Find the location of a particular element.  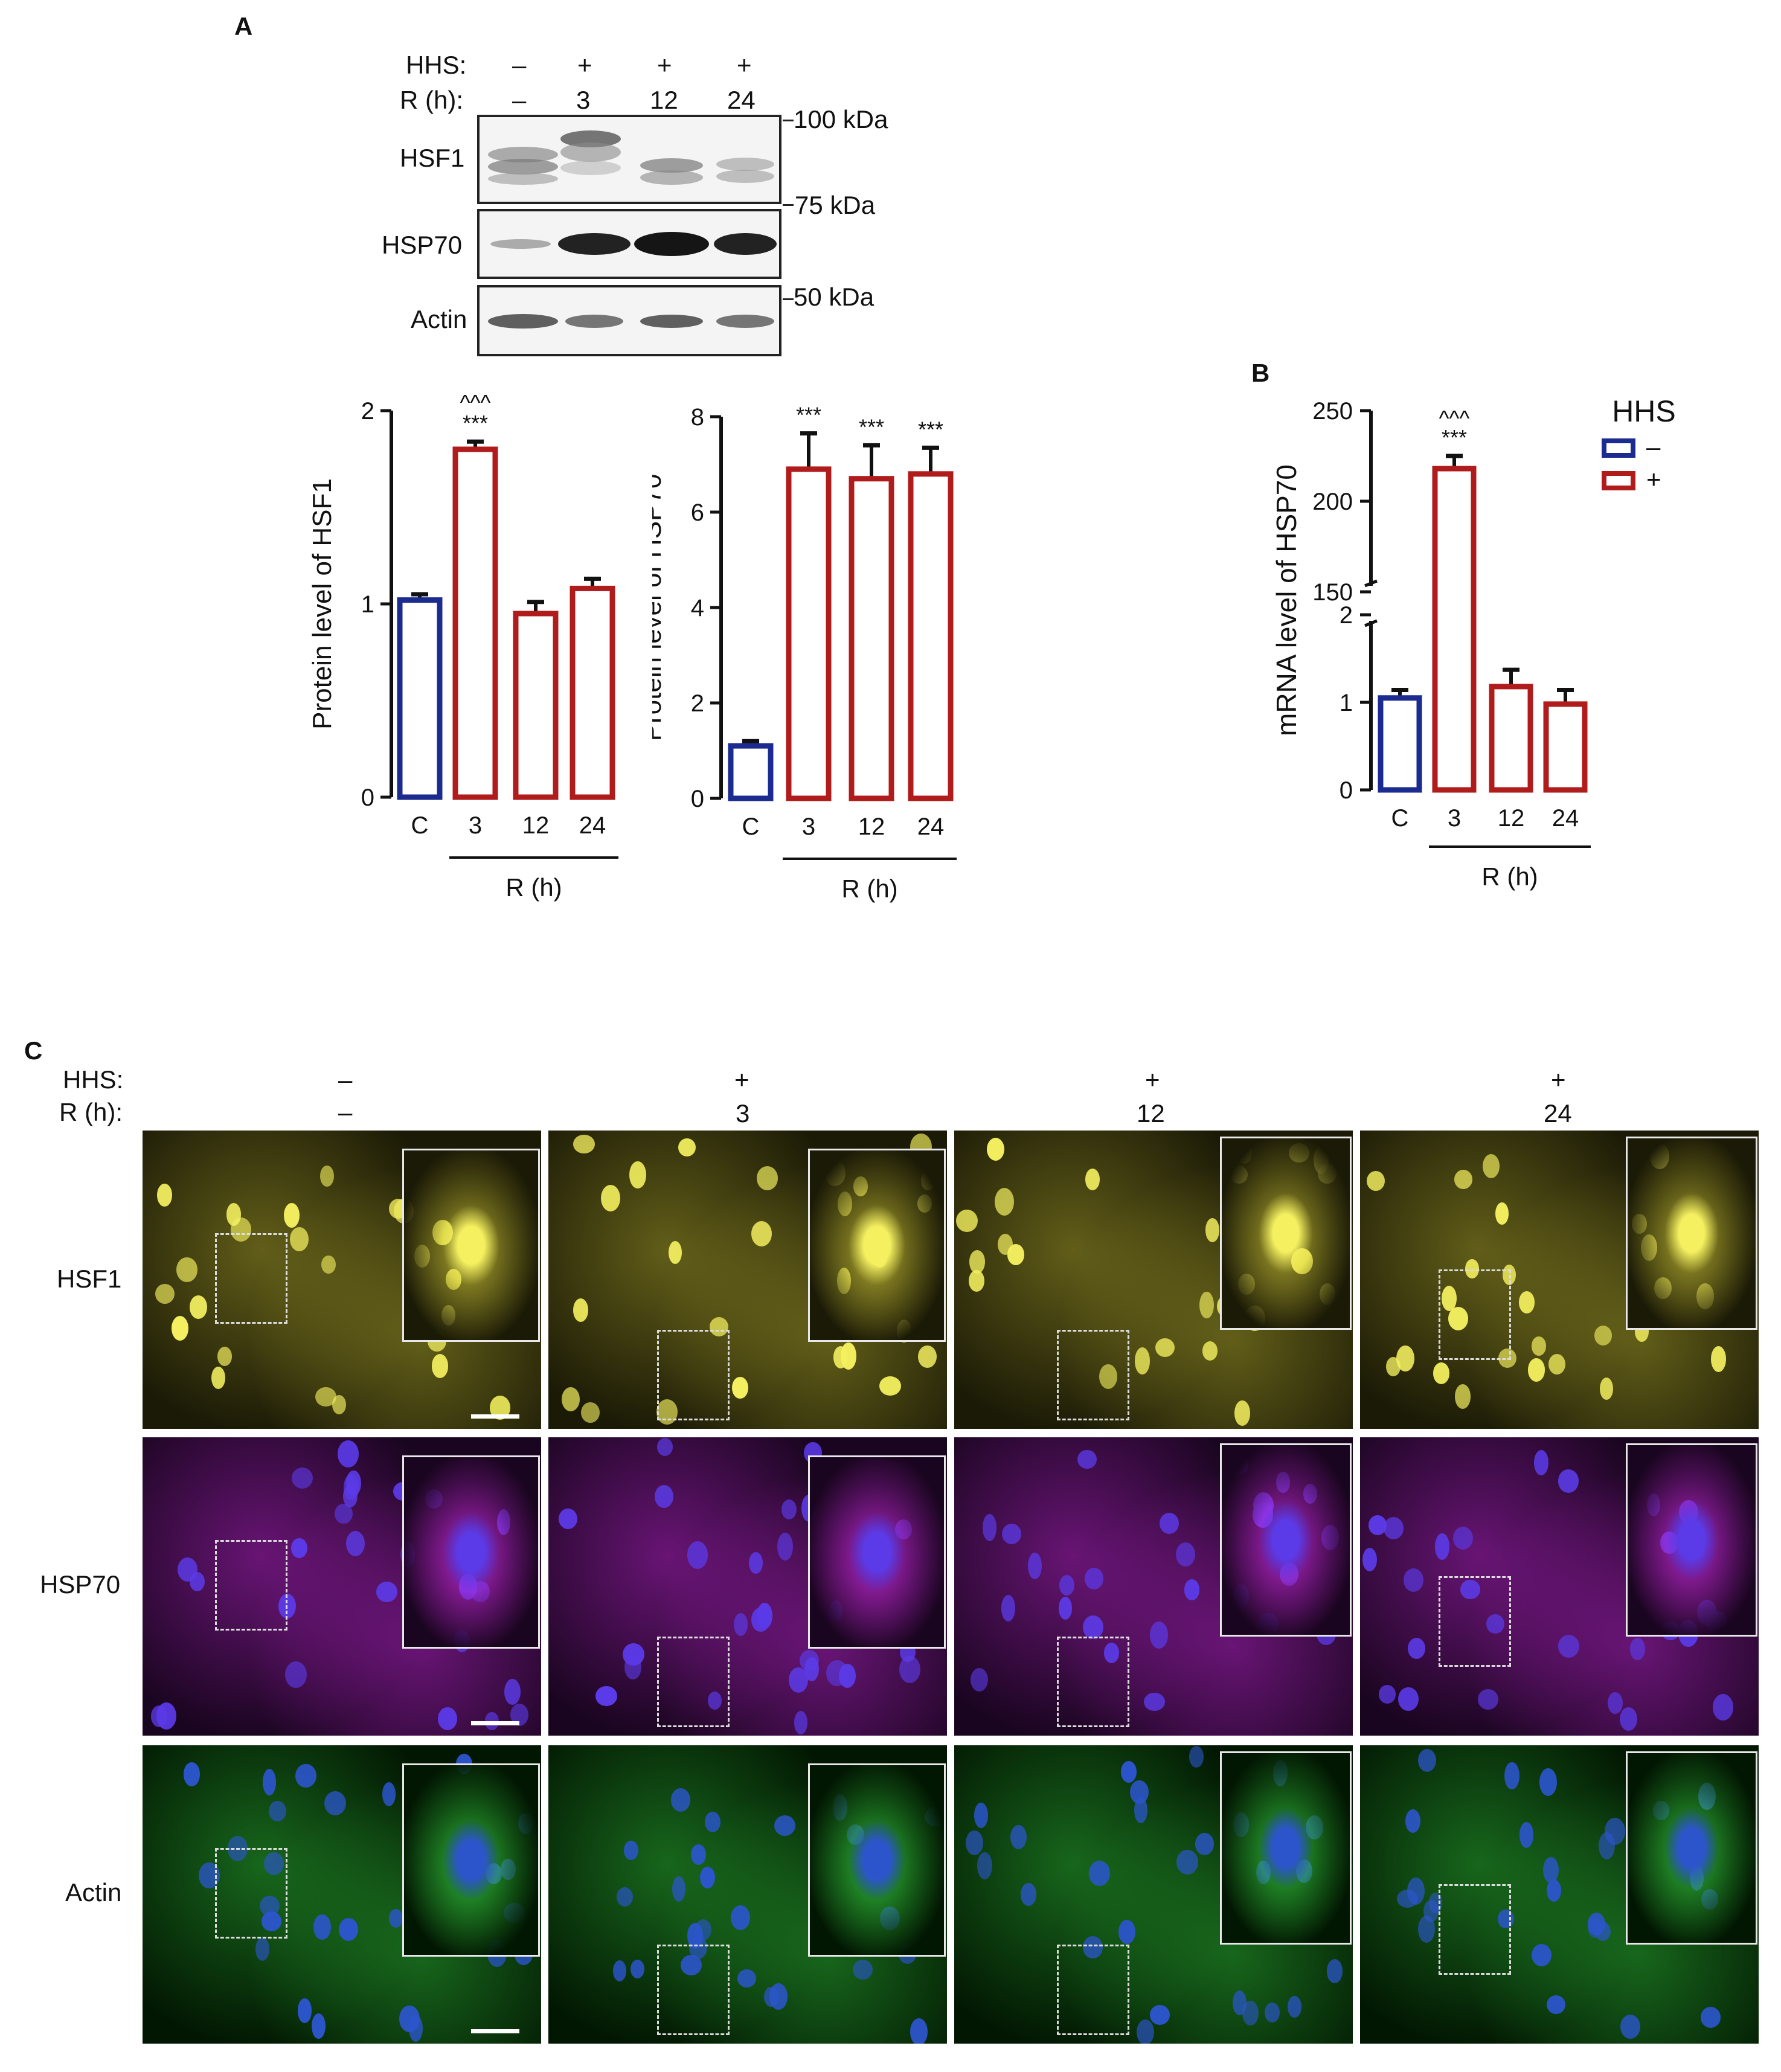

legend-label-control: – is located at coordinates (1653, 446).